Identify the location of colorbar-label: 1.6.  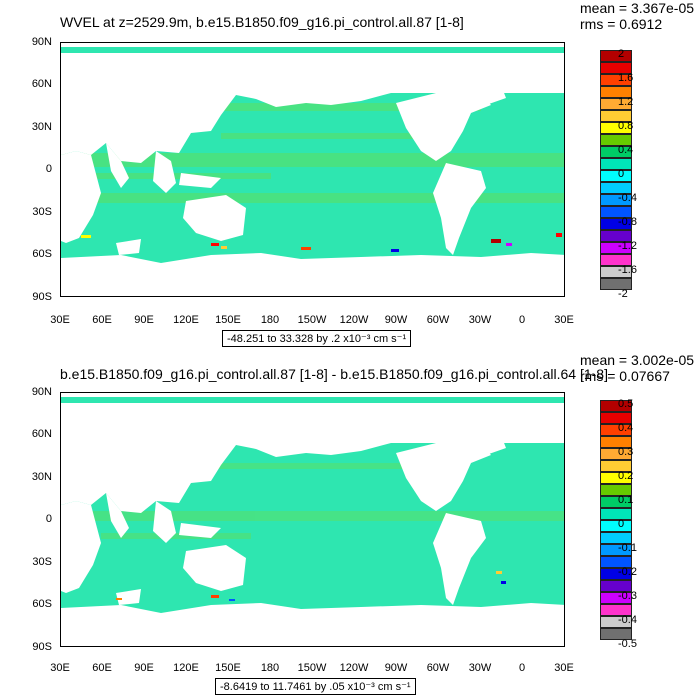
(626, 78).